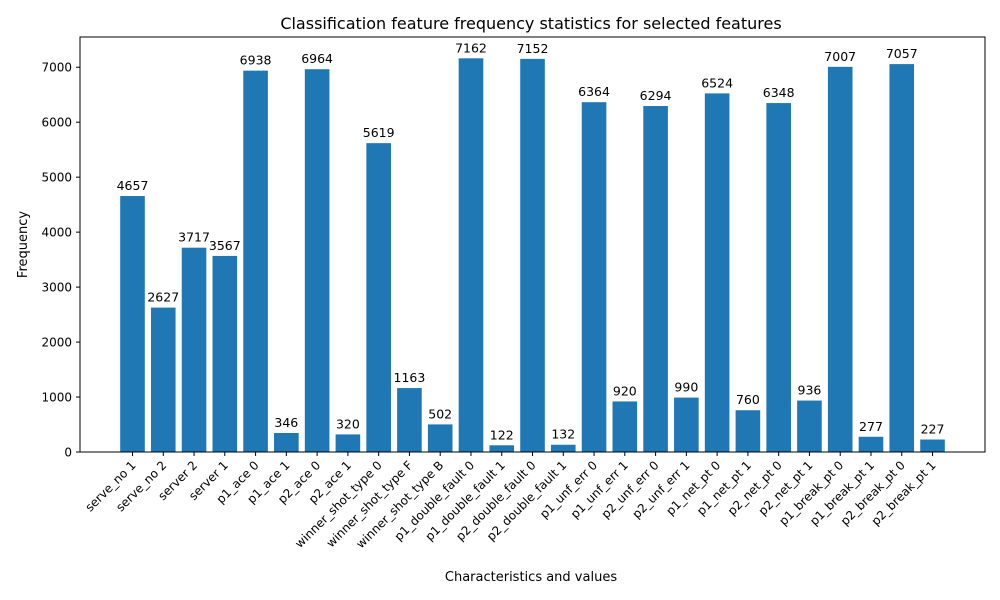  I want to click on value-label-18: 990, so click(686, 387).